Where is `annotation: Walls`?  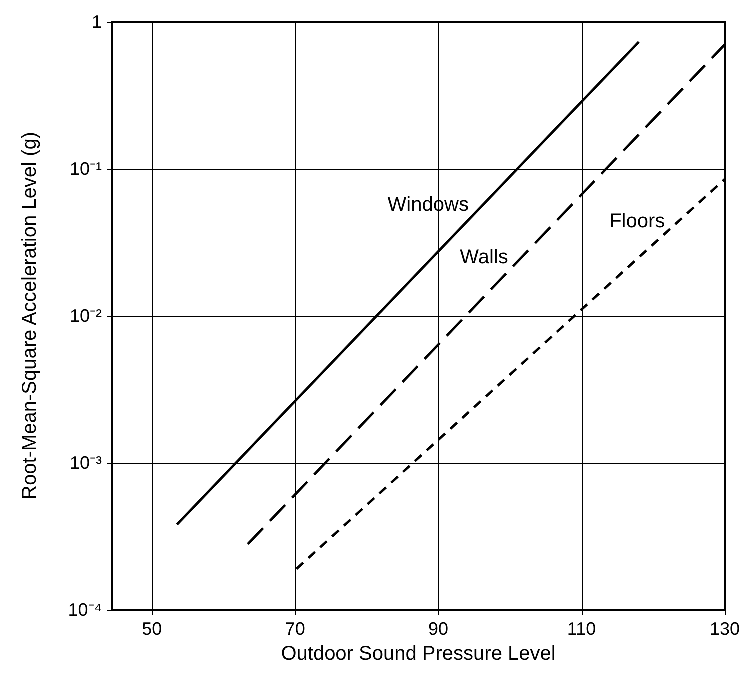 annotation: Walls is located at coordinates (484, 257).